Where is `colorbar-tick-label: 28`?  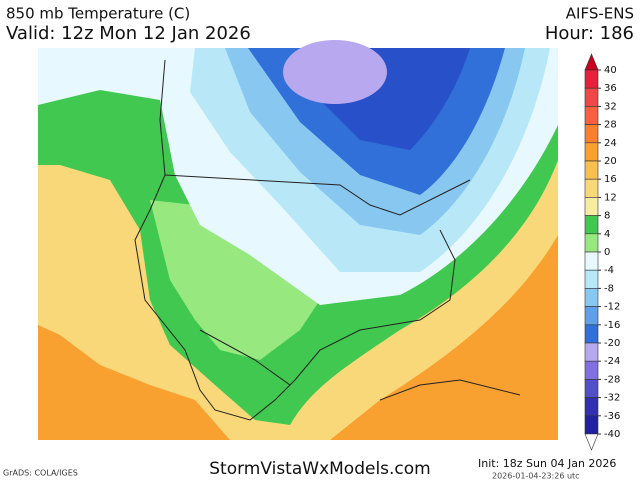
colorbar-tick-label: 28 is located at coordinates (610, 125).